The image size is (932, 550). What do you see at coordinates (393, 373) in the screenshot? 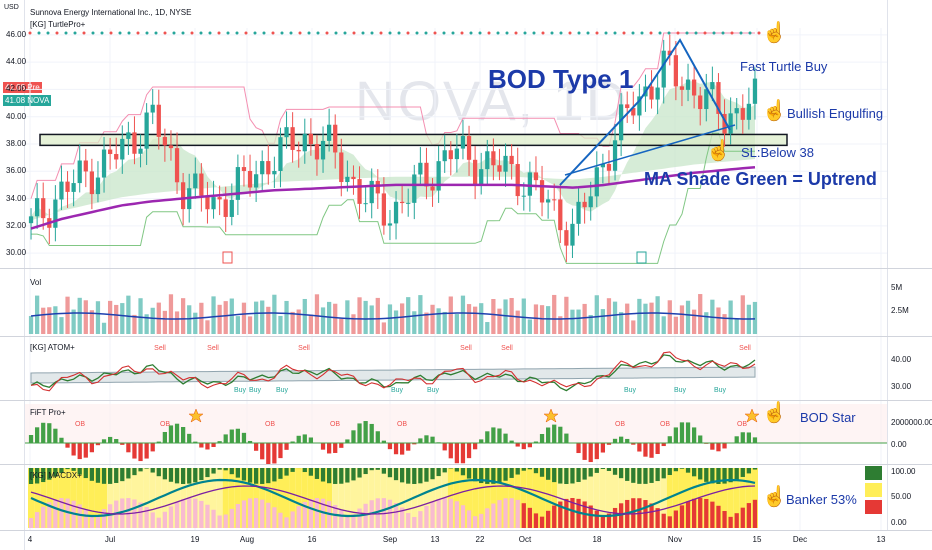
I see `atom-line-fast` at bounding box center [393, 373].